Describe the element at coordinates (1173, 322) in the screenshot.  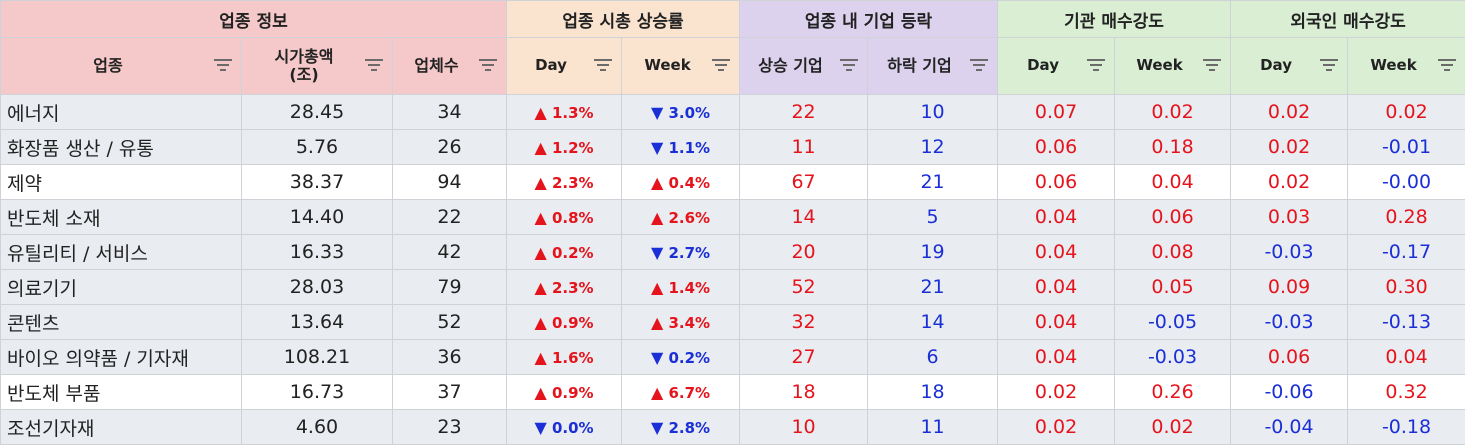
I see `inst-week: -0.05` at that location.